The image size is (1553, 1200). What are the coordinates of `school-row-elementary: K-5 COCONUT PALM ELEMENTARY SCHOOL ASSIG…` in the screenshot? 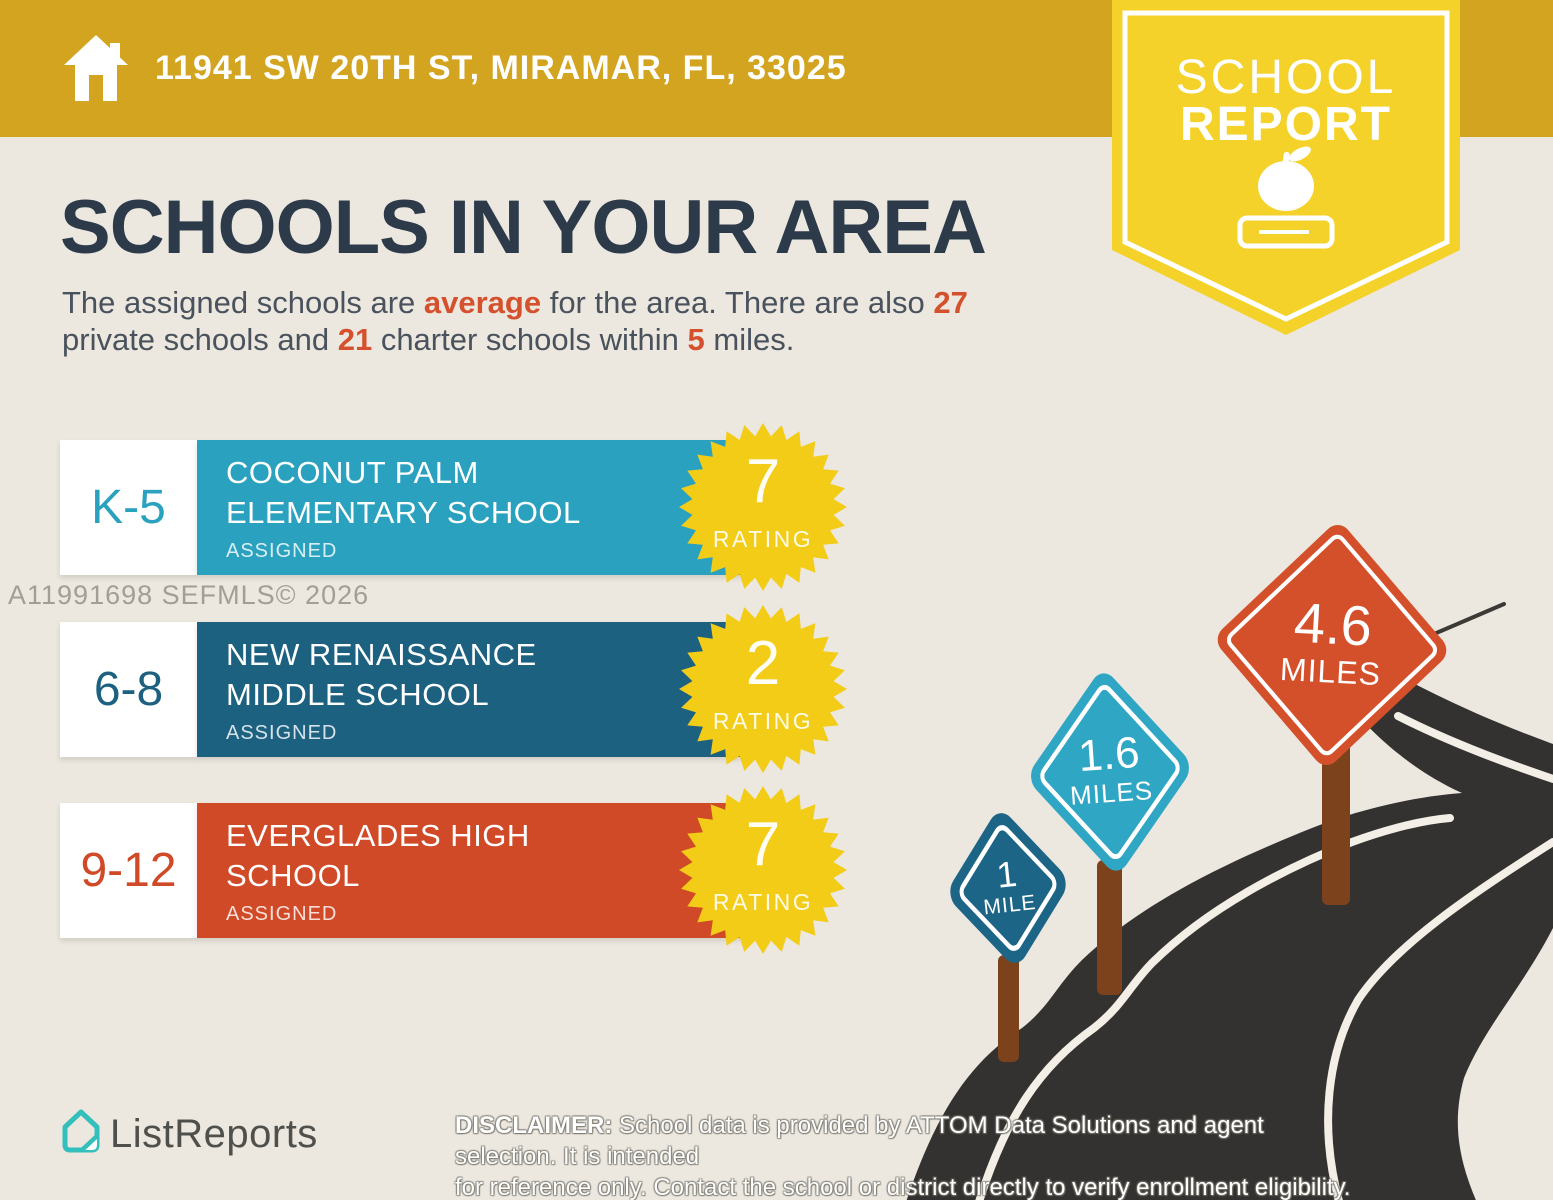 It's located at (470, 507).